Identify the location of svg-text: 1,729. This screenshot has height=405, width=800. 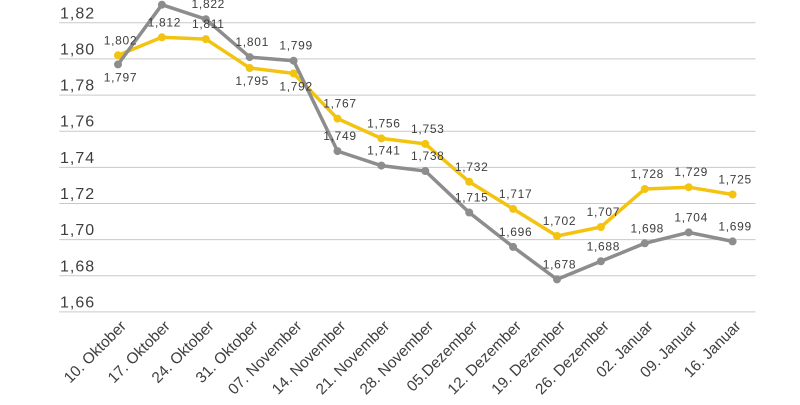
(691, 172).